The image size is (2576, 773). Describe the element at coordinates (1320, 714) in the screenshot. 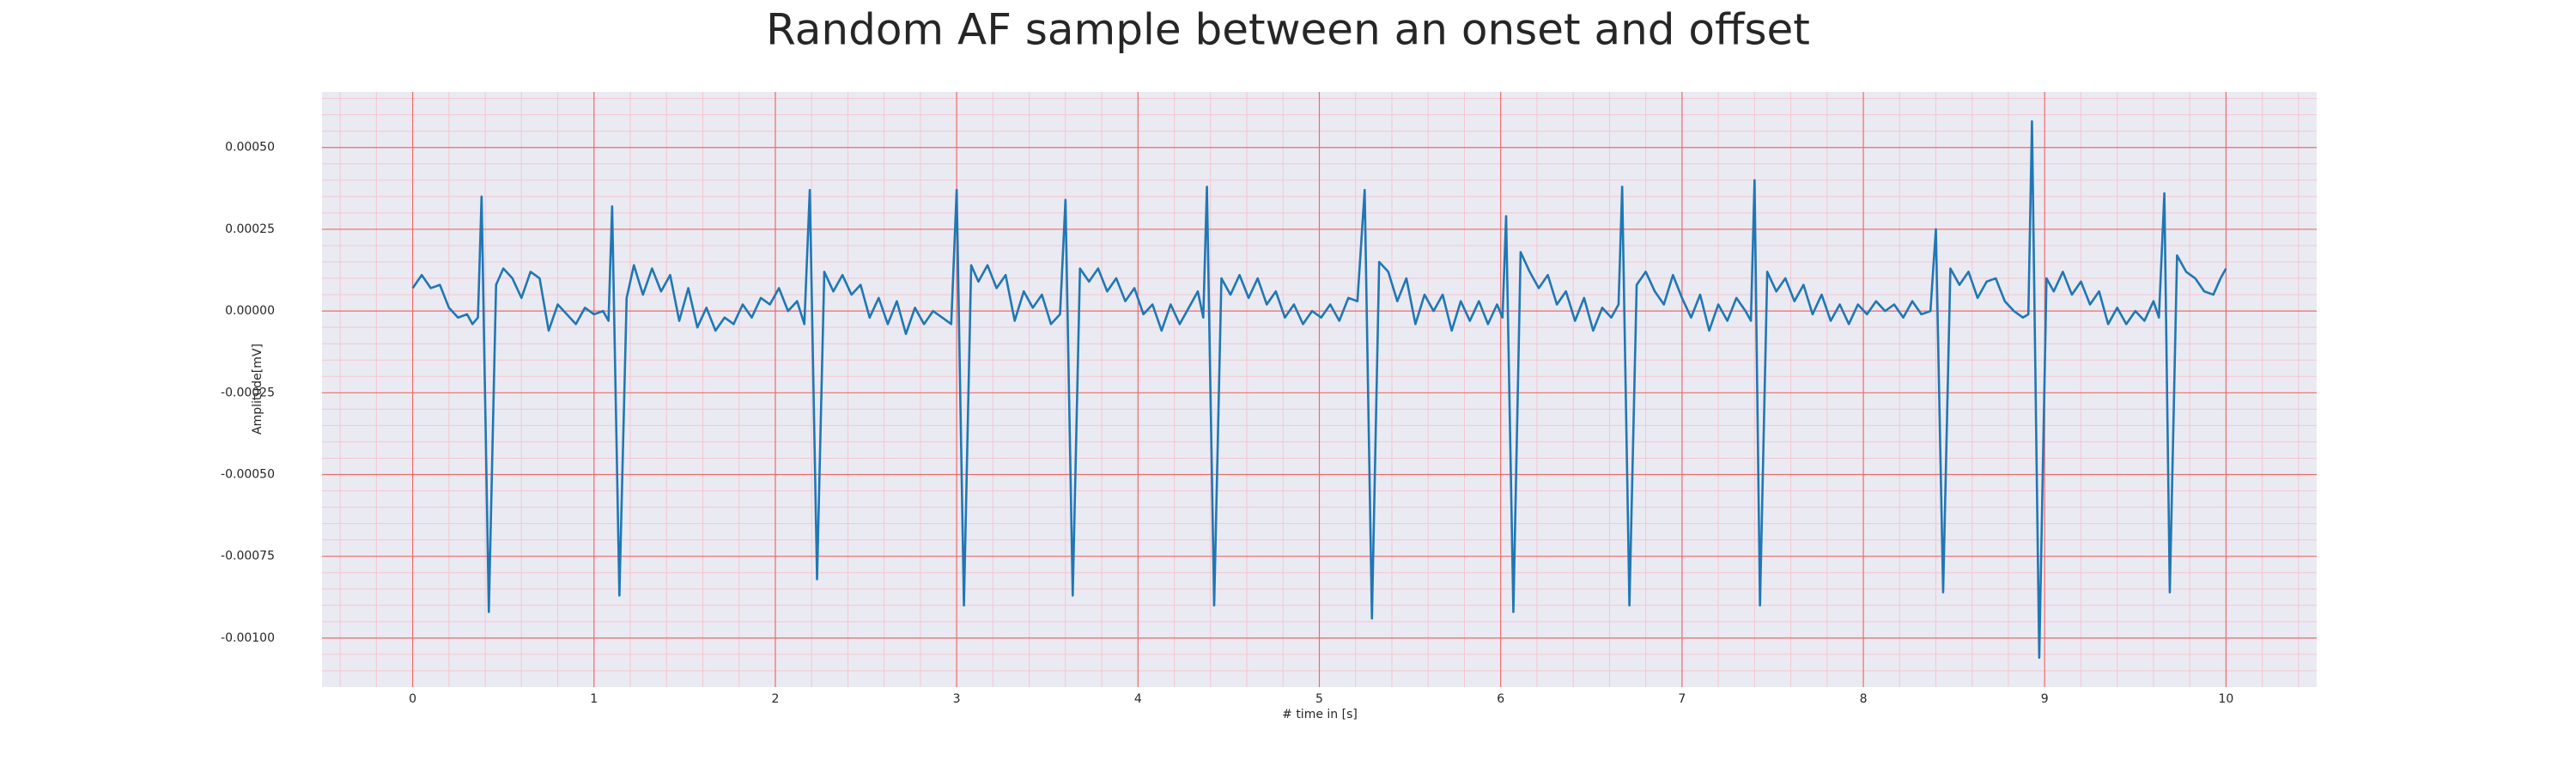

I see `x-axis-label: # time in [s]` at that location.